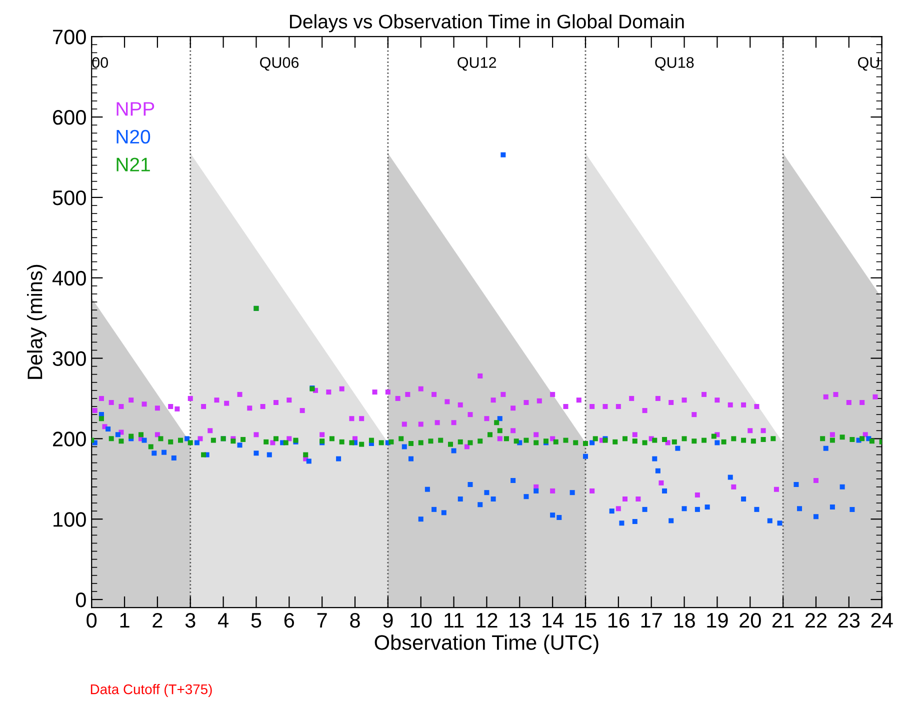 This screenshot has width=898, height=704. What do you see at coordinates (421, 620) in the screenshot?
I see `x-tick-label: 10` at bounding box center [421, 620].